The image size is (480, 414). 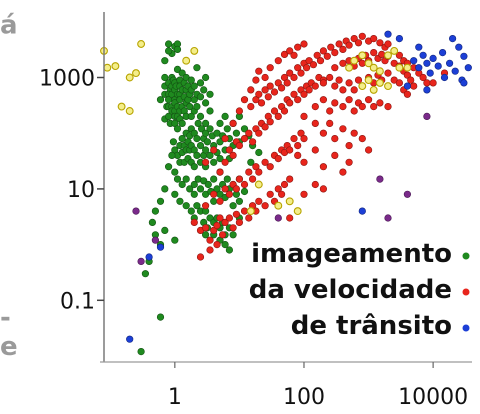 I want to click on x-tick-label: 10000, so click(x=433, y=397).